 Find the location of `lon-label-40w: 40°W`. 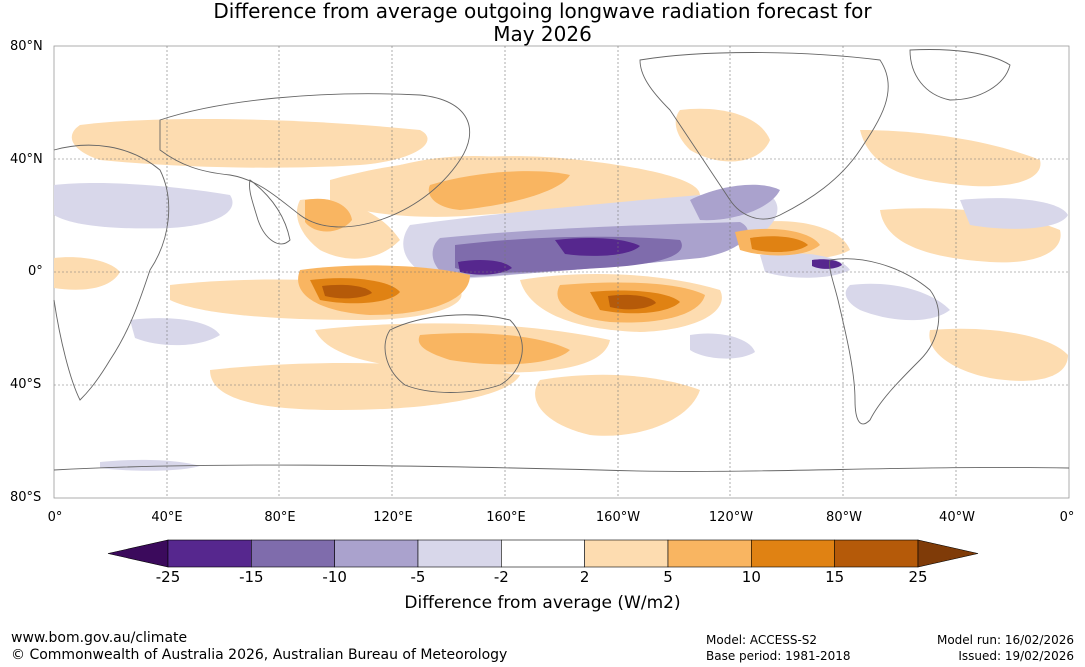

lon-label-40w: 40°W is located at coordinates (957, 517).